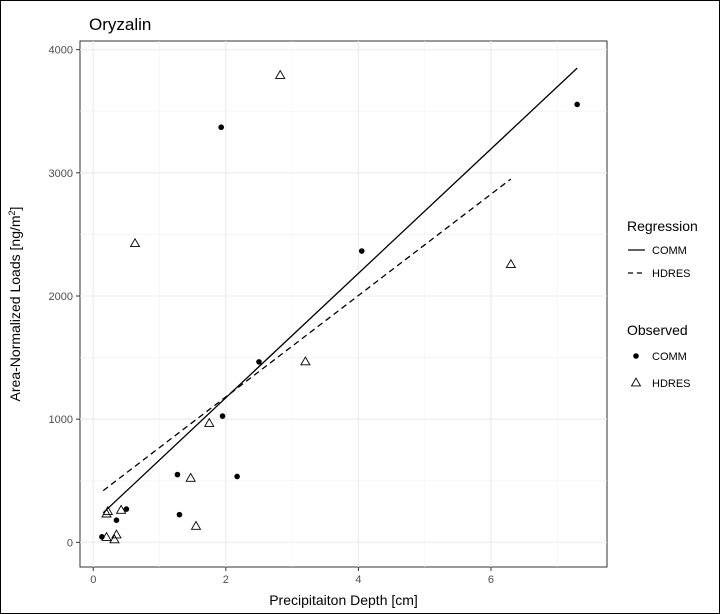 This screenshot has height=614, width=720. I want to click on y-tick-label: 0, so click(70, 543).